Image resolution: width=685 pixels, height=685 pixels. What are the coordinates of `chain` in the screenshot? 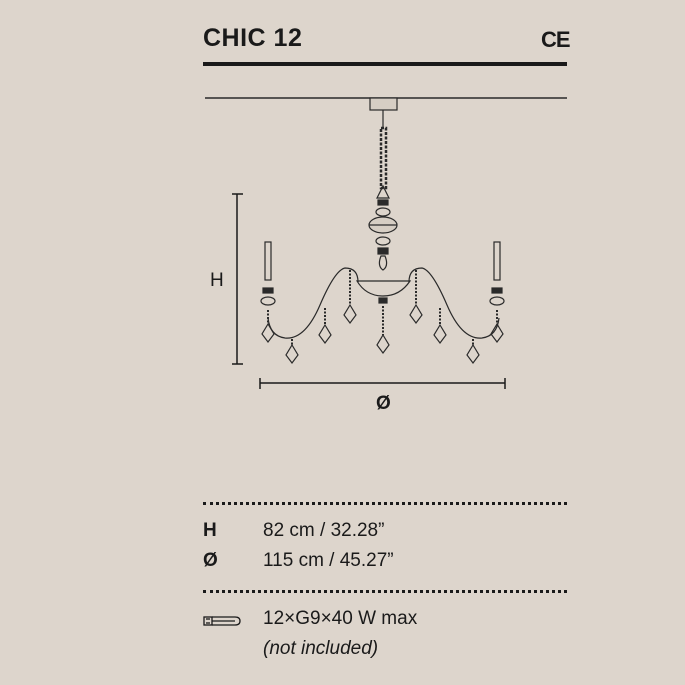 It's located at (383, 158).